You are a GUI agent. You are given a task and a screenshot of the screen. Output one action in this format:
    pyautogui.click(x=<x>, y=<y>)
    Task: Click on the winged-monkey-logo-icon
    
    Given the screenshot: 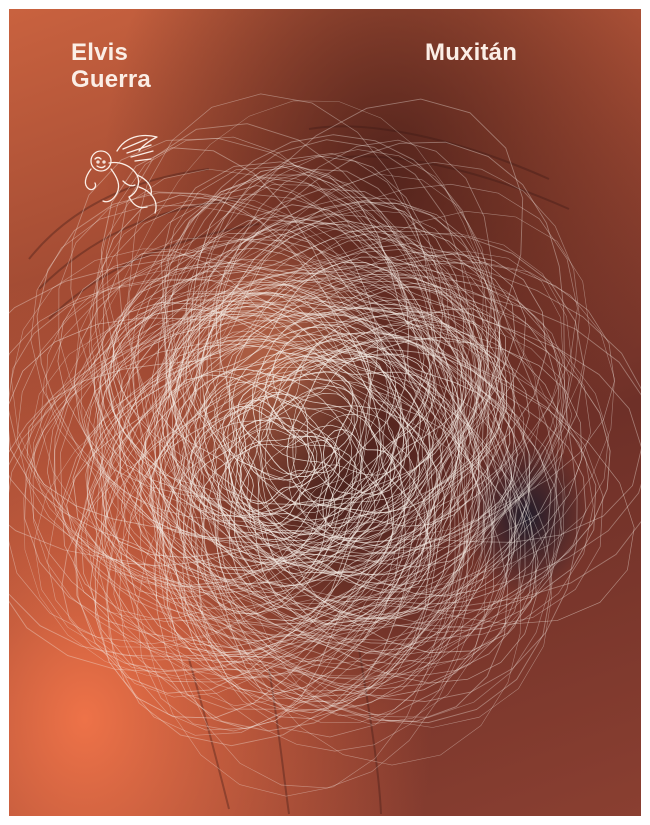 What is the action you would take?
    pyautogui.click(x=121, y=174)
    